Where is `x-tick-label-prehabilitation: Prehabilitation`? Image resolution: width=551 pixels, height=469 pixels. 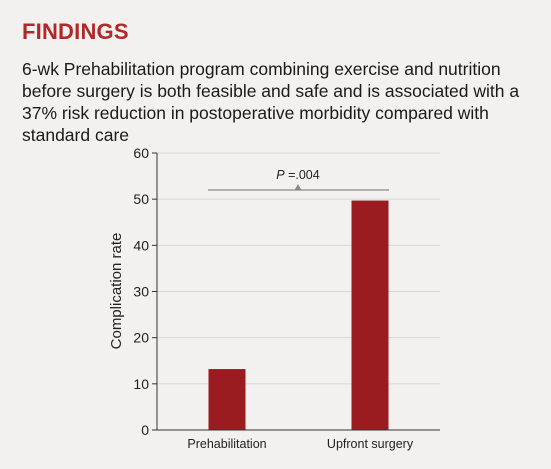 x-tick-label-prehabilitation: Prehabilitation is located at coordinates (226, 444).